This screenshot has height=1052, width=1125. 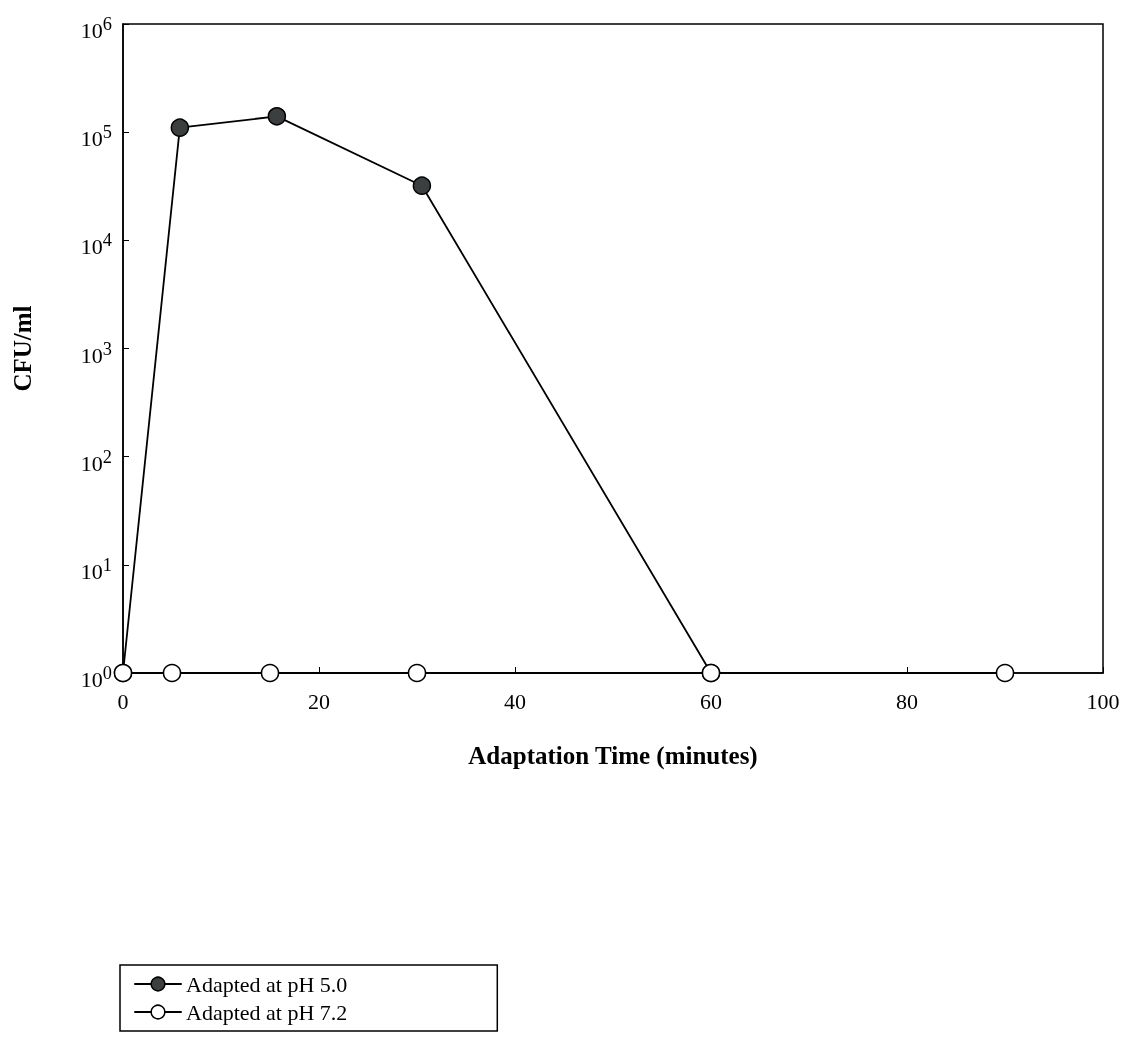 I want to click on legend-label: Adapted at pH 5.0, so click(x=267, y=984).